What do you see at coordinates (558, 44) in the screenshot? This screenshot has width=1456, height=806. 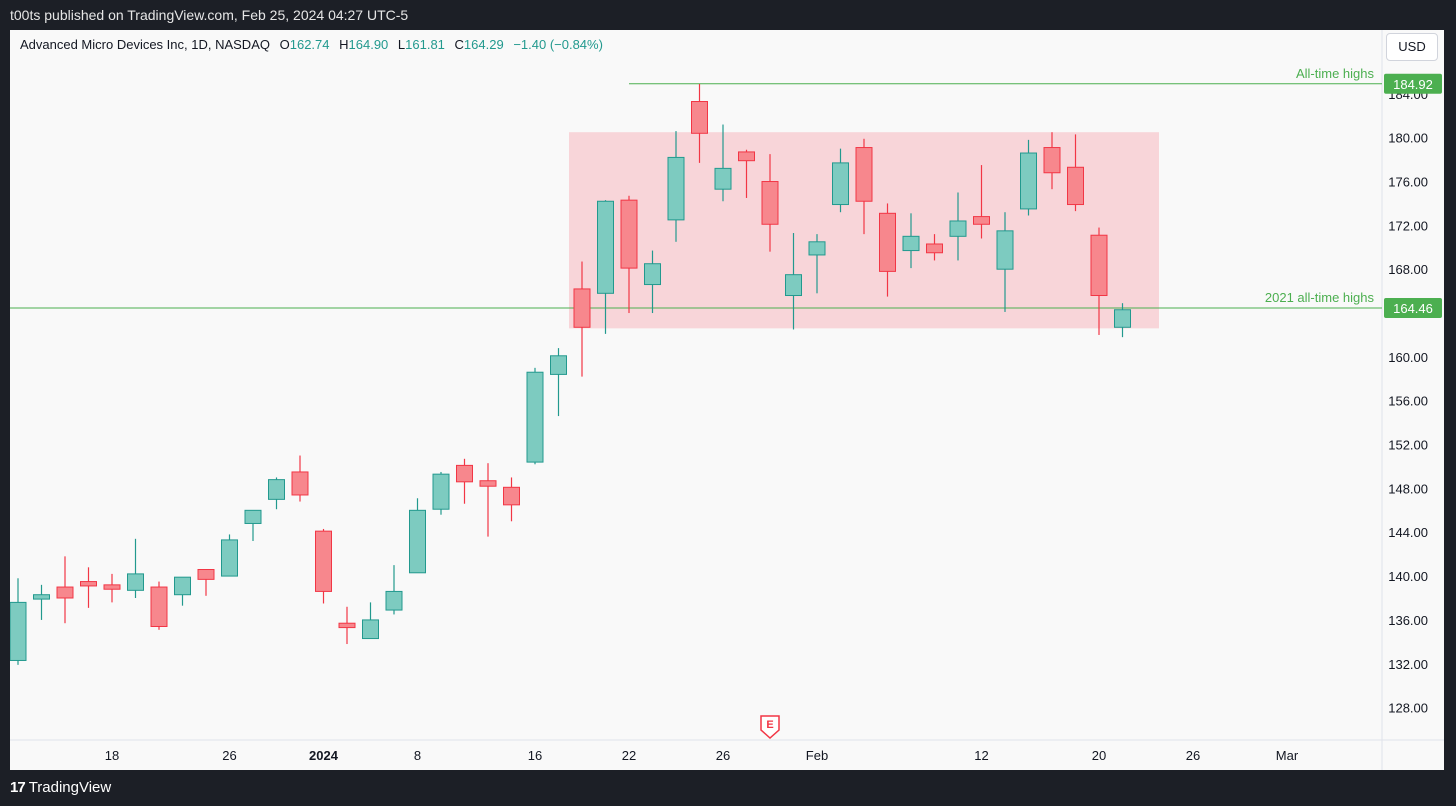 I see `change-value: −1.40 (−0.84%)` at bounding box center [558, 44].